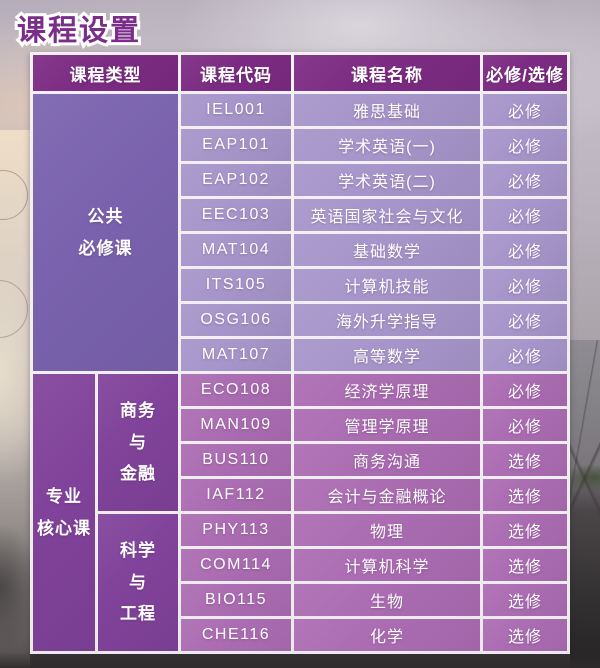  I want to click on course-code-cell: IAF112, so click(236, 495).